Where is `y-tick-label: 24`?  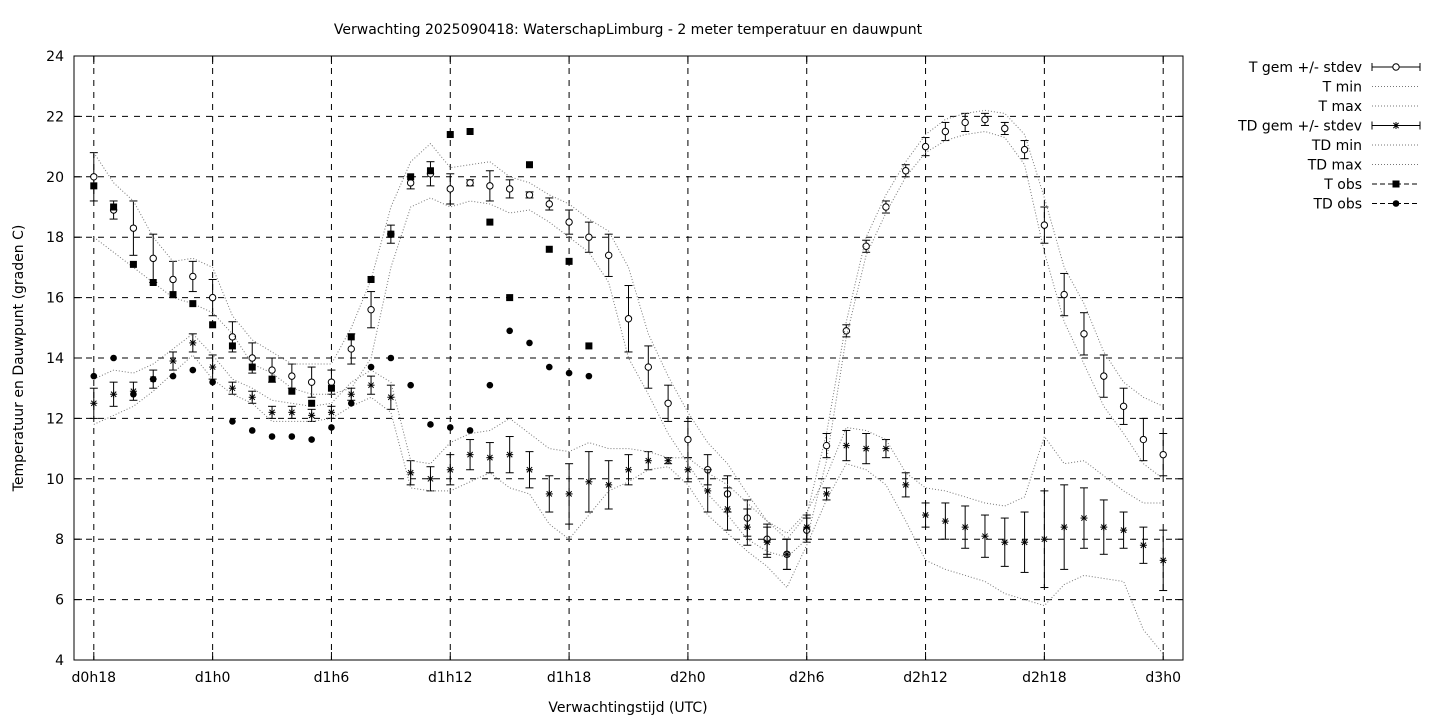 y-tick-label: 24 is located at coordinates (55, 57).